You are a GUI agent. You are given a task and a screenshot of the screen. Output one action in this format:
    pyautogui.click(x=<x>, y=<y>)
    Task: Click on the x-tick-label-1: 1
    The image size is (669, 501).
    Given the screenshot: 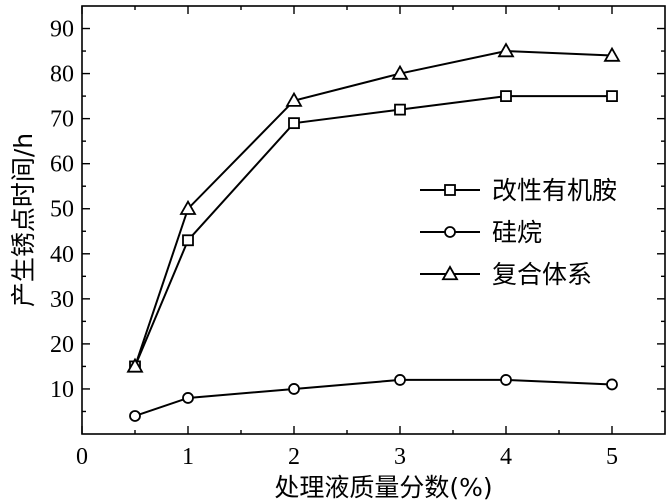 What is the action you would take?
    pyautogui.click(x=188, y=457)
    